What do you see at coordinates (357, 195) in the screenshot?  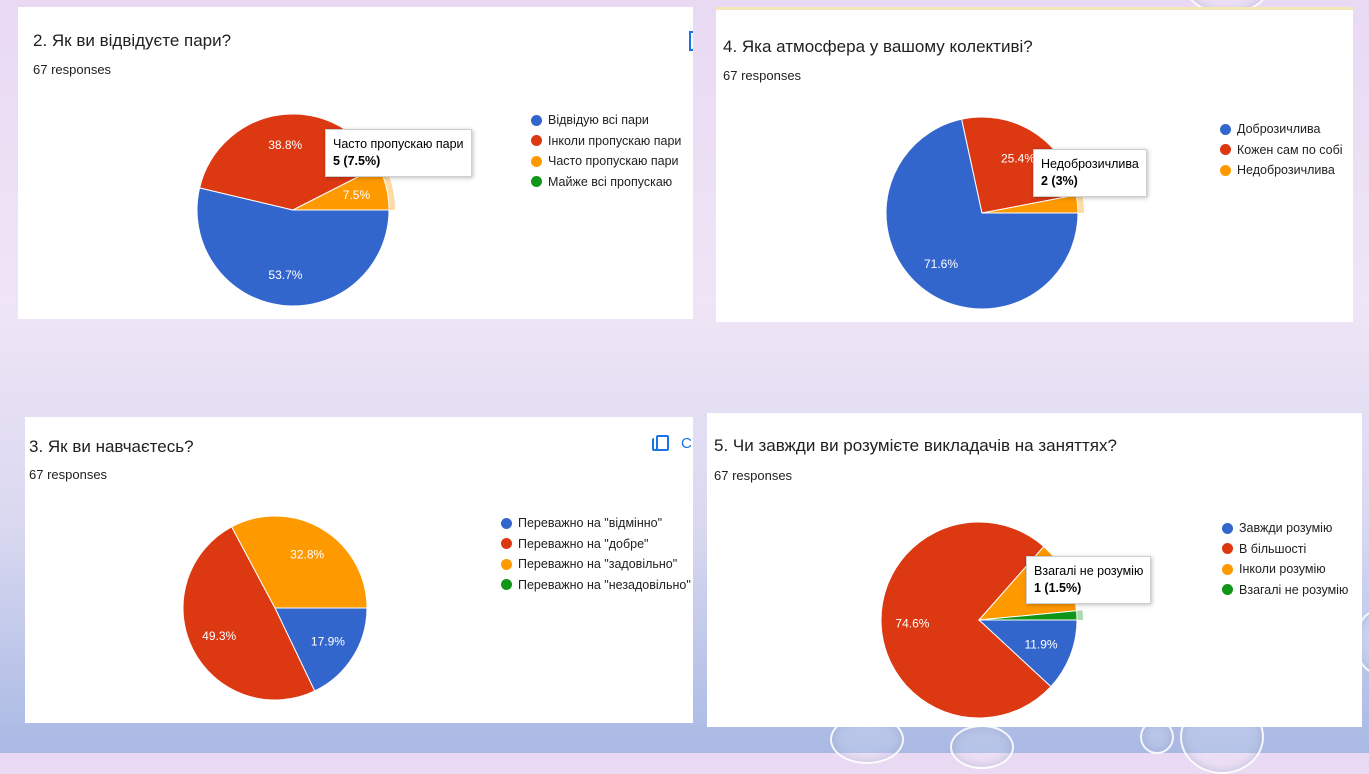 I see `pie-slice-label: 7.5%` at bounding box center [357, 195].